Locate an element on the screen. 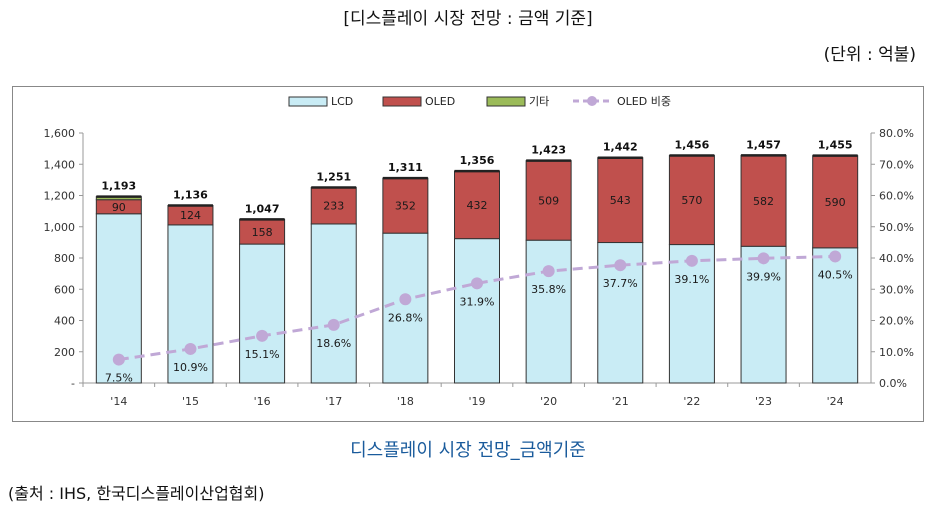  y-right-tick-label: 30.0% is located at coordinates (896, 289).